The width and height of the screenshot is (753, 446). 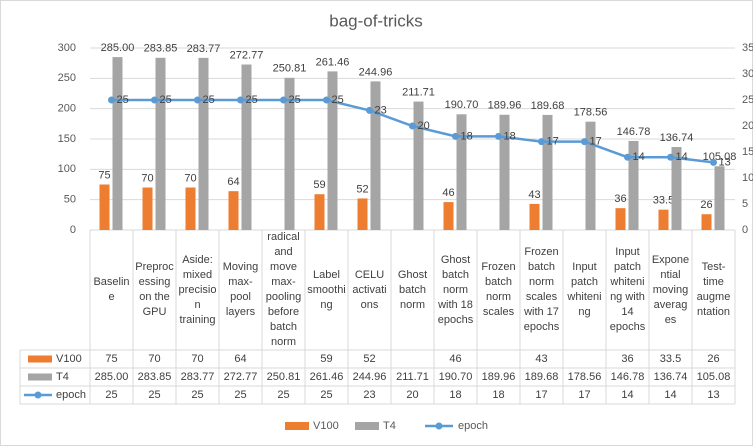 What do you see at coordinates (747, 74) in the screenshot?
I see `y2-tick-label: 30` at bounding box center [747, 74].